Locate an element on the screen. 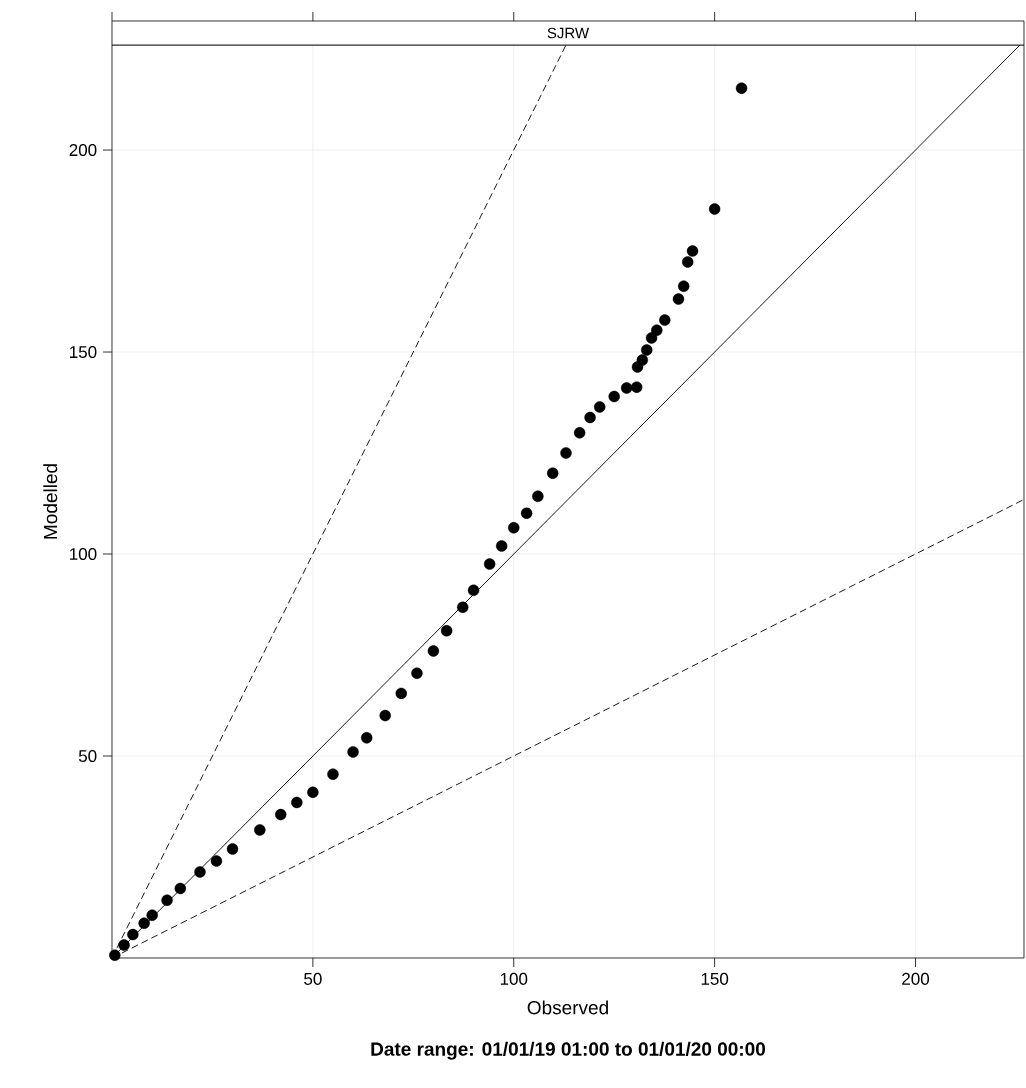  y-axis-title: Modelled is located at coordinates (50, 501).